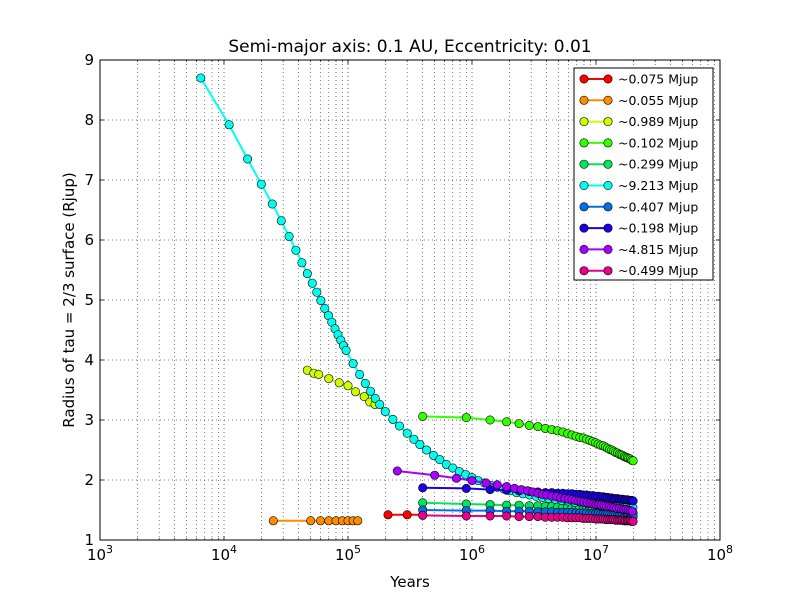 Image resolution: width=800 pixels, height=600 pixels. I want to click on y-tick-label: 8, so click(89, 120).